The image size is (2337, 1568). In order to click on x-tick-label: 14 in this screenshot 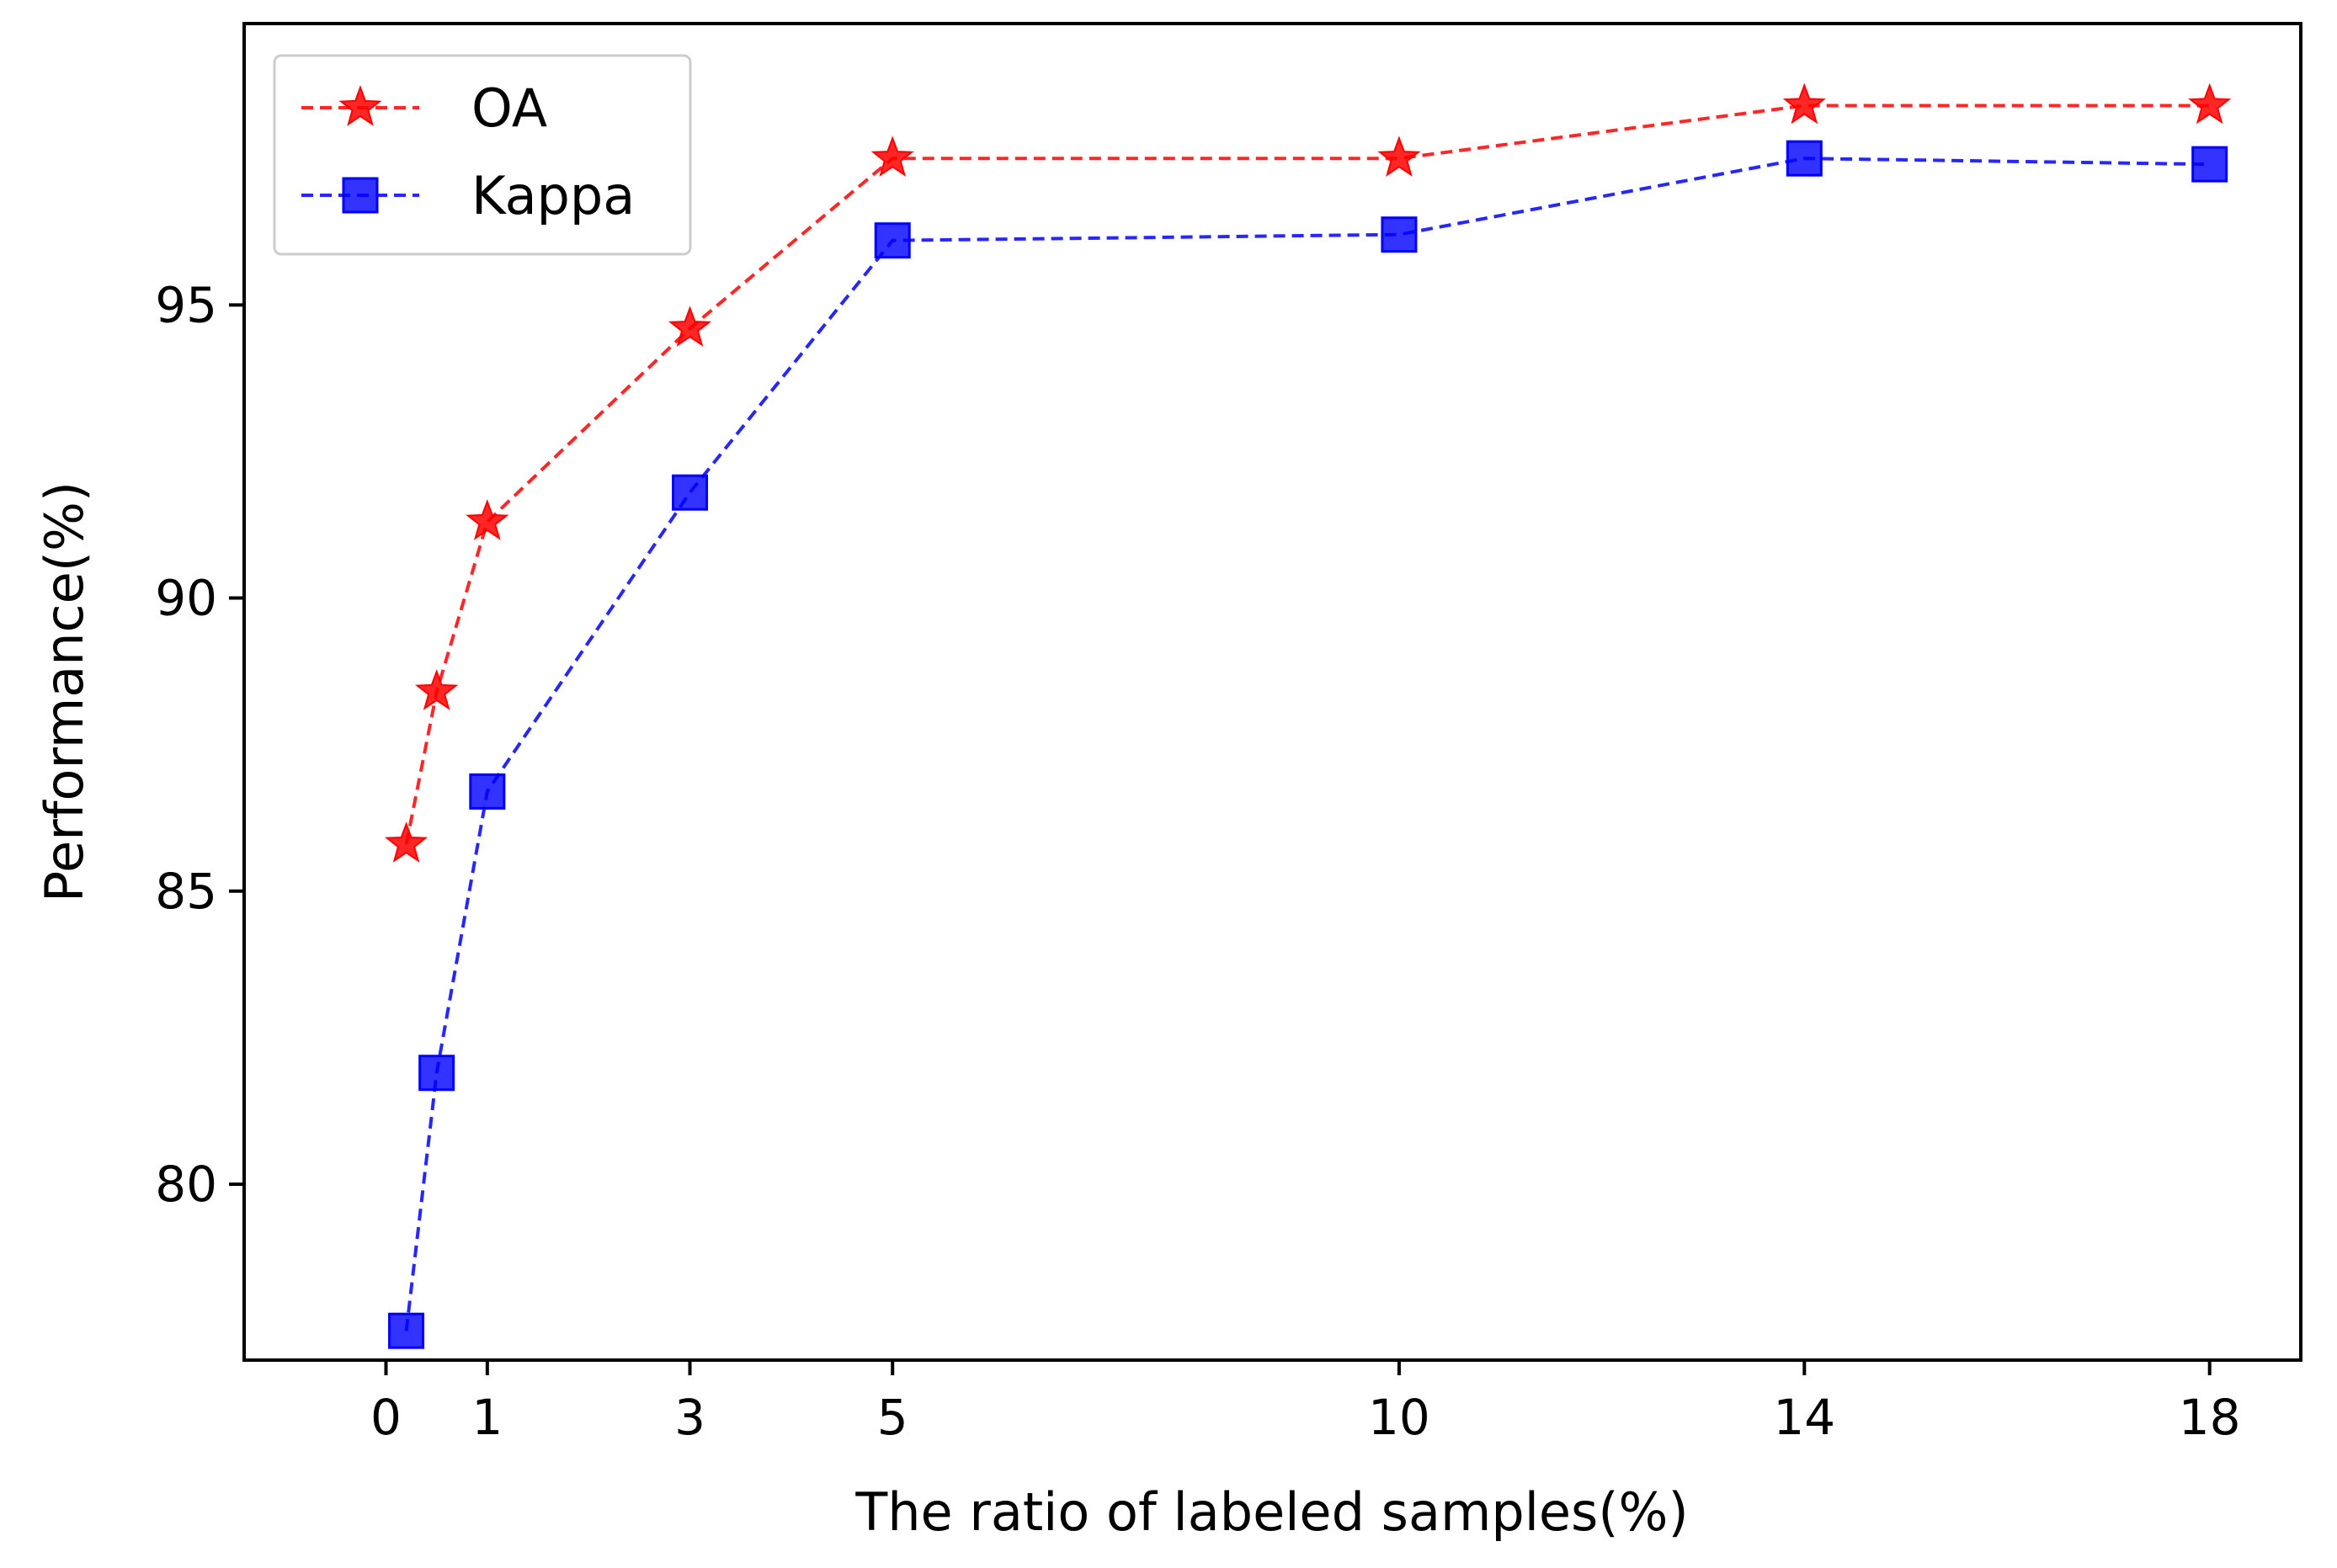, I will do `click(1804, 1417)`.